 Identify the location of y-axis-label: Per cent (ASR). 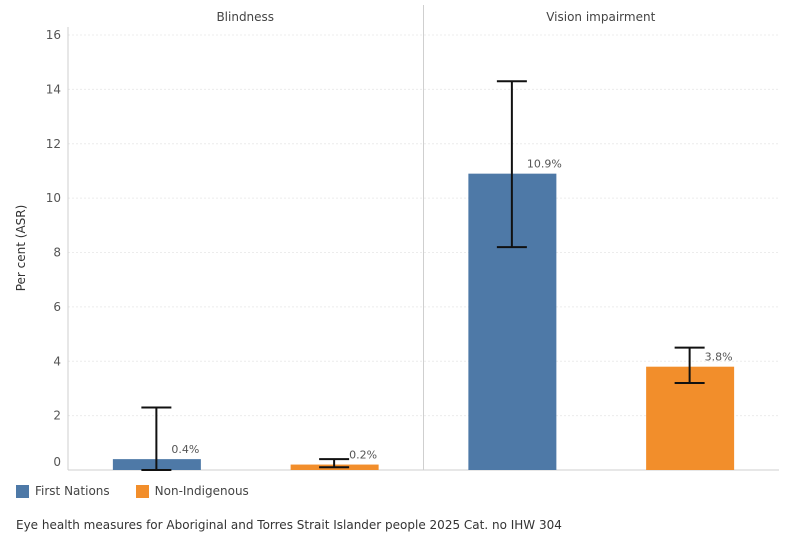
(21, 248).